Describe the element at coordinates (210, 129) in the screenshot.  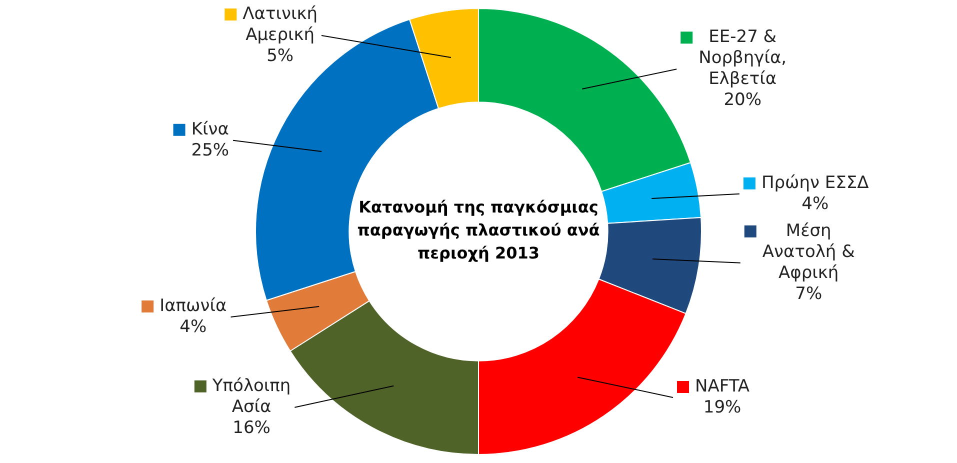
I see `legend-label: Κίνα` at that location.